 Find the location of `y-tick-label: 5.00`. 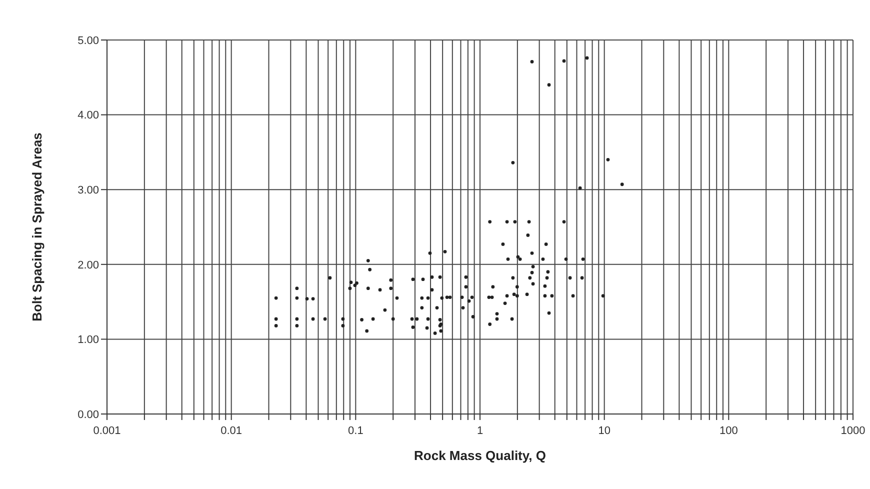

y-tick-label: 5.00 is located at coordinates (88, 40).